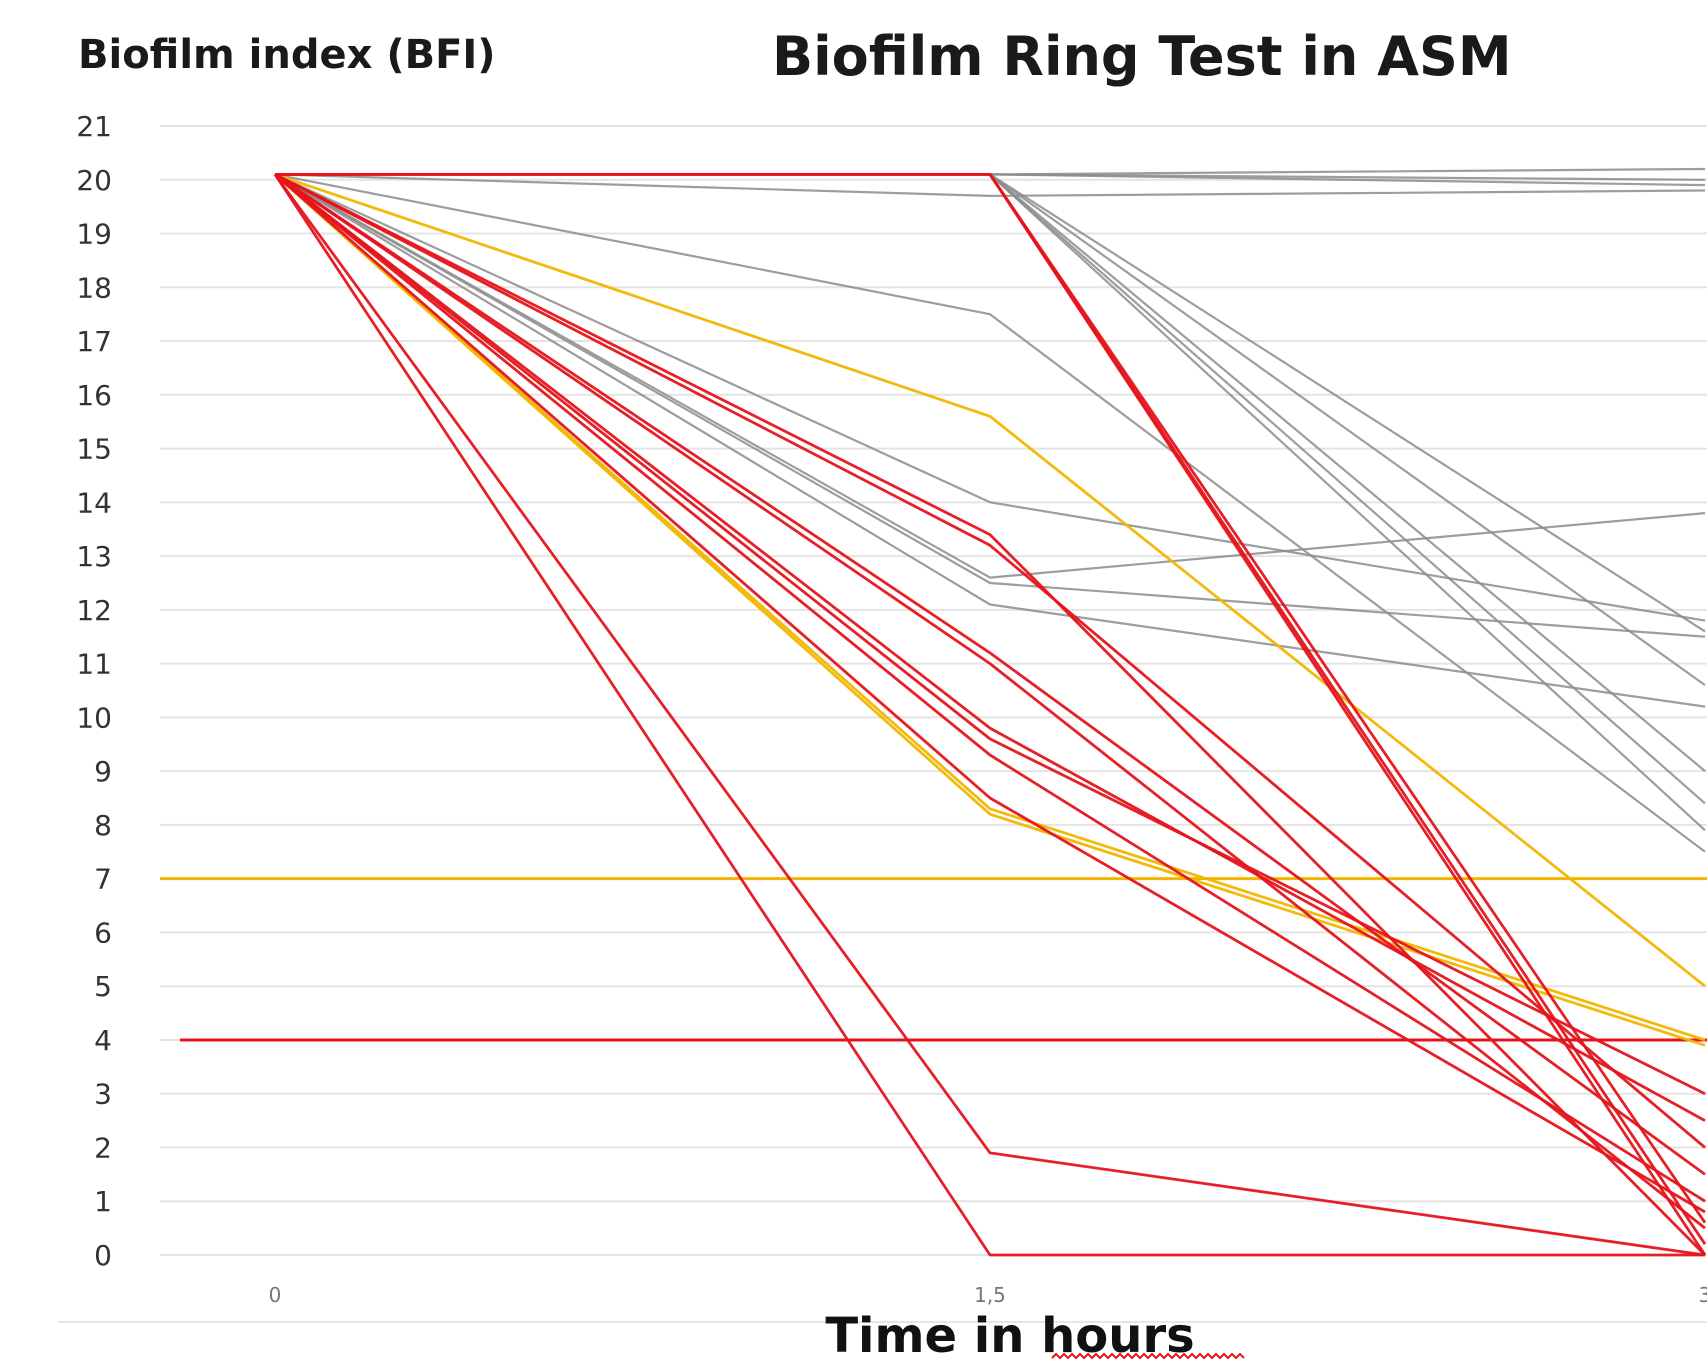  What do you see at coordinates (103, 932) in the screenshot?
I see `y-tick-label: 6` at bounding box center [103, 932].